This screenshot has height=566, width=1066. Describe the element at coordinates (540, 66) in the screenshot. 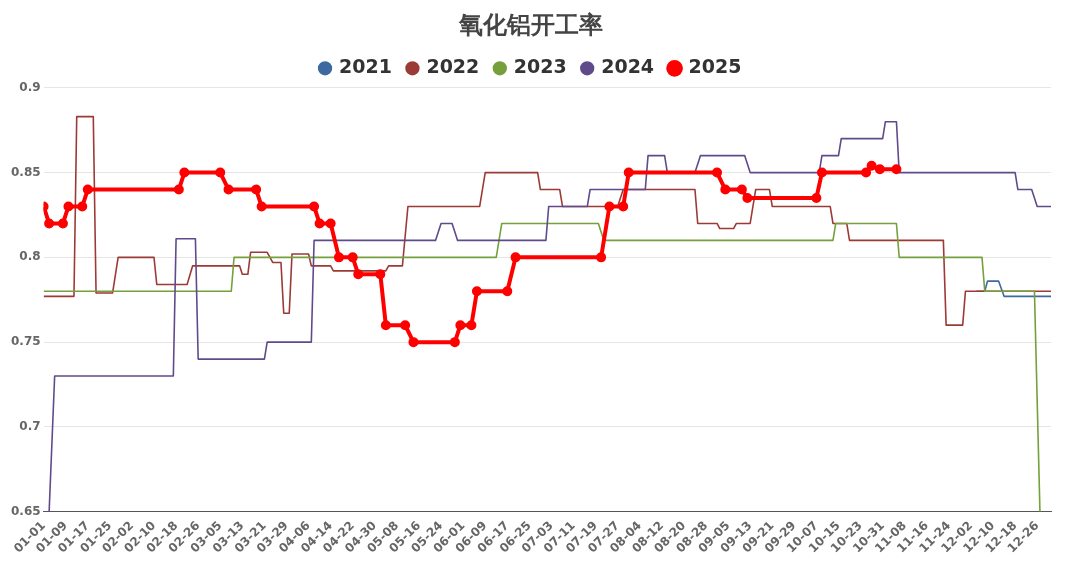

I see `legend-label: 2023` at that location.